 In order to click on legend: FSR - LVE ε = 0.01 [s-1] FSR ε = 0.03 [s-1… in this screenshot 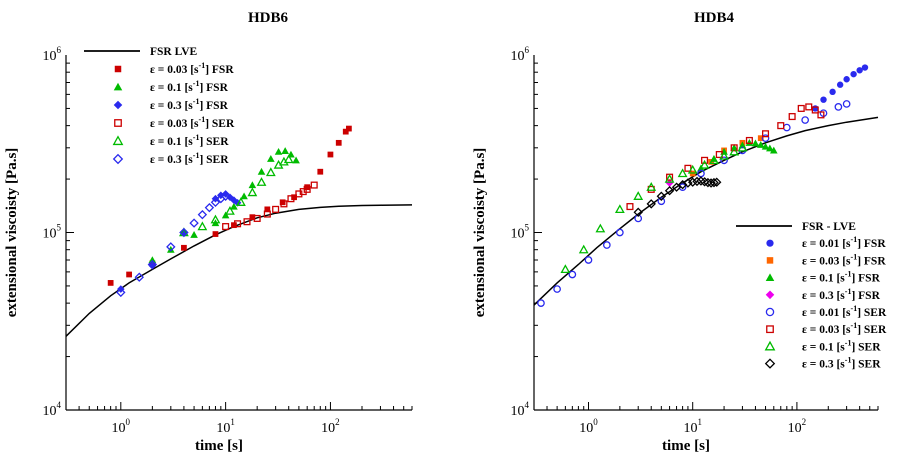, I will do `click(811, 296)`.